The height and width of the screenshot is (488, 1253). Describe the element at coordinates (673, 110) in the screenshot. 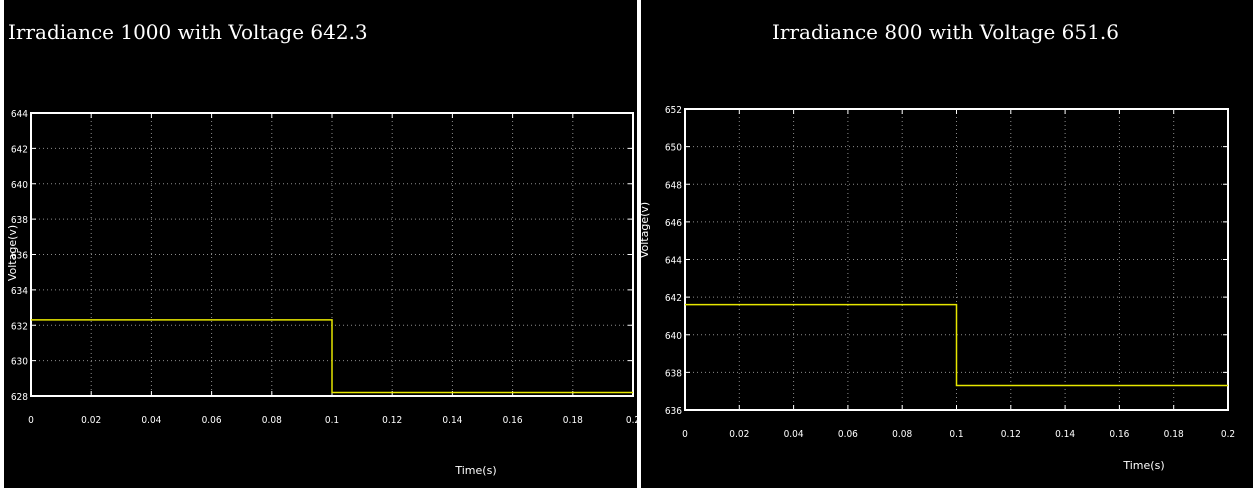

I see `y-tick-label: 652` at that location.